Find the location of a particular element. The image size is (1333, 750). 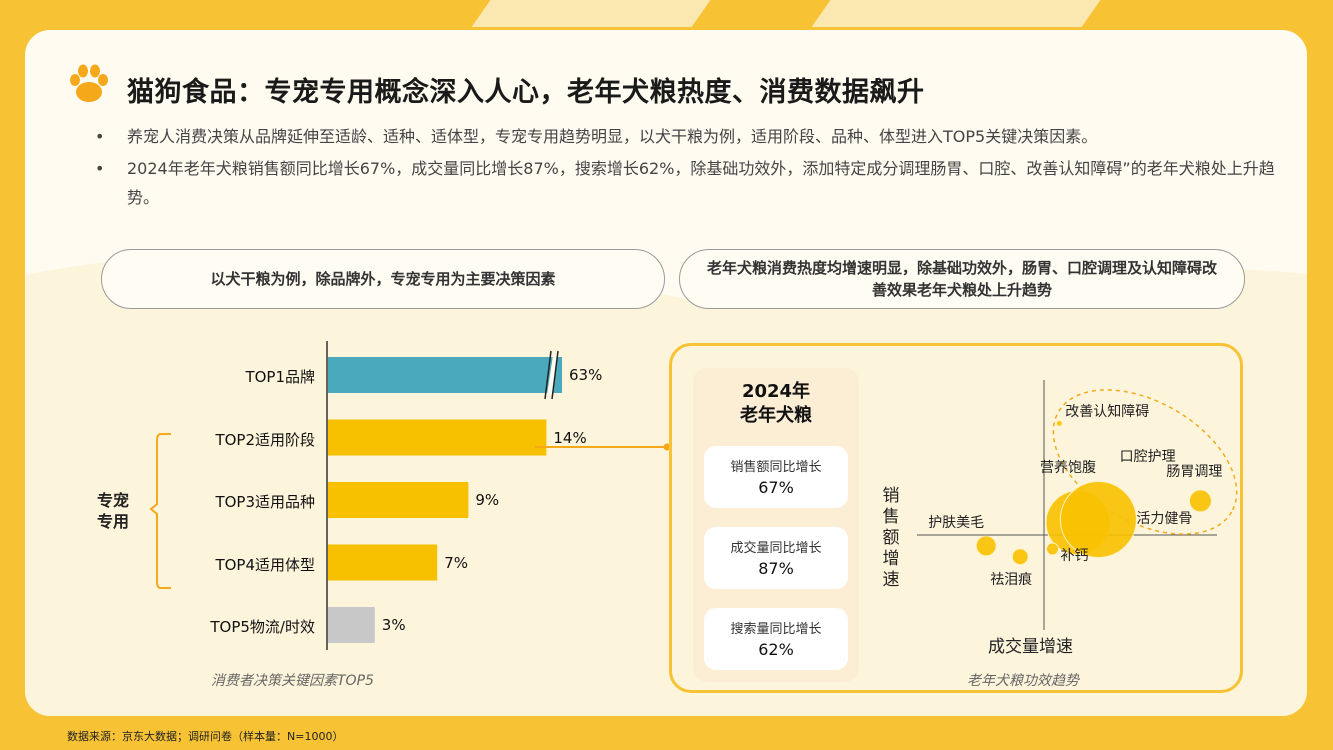

bar-category-label: TOP4适用体型 is located at coordinates (265, 564).